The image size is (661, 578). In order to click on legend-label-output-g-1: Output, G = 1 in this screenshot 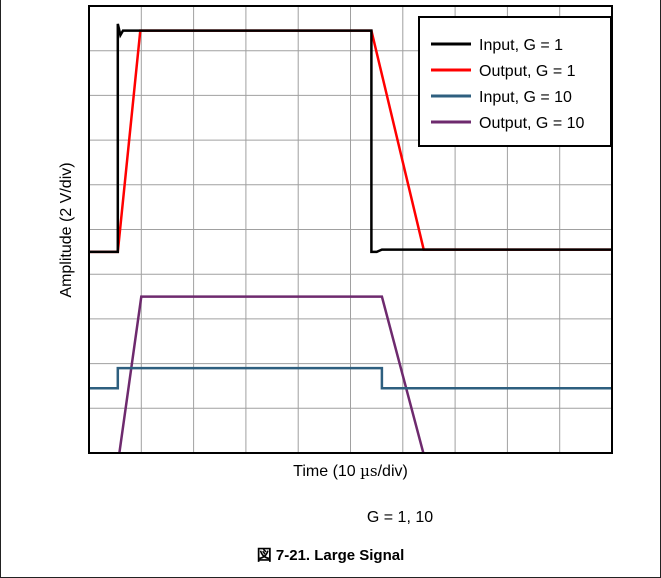, I will do `click(527, 71)`.